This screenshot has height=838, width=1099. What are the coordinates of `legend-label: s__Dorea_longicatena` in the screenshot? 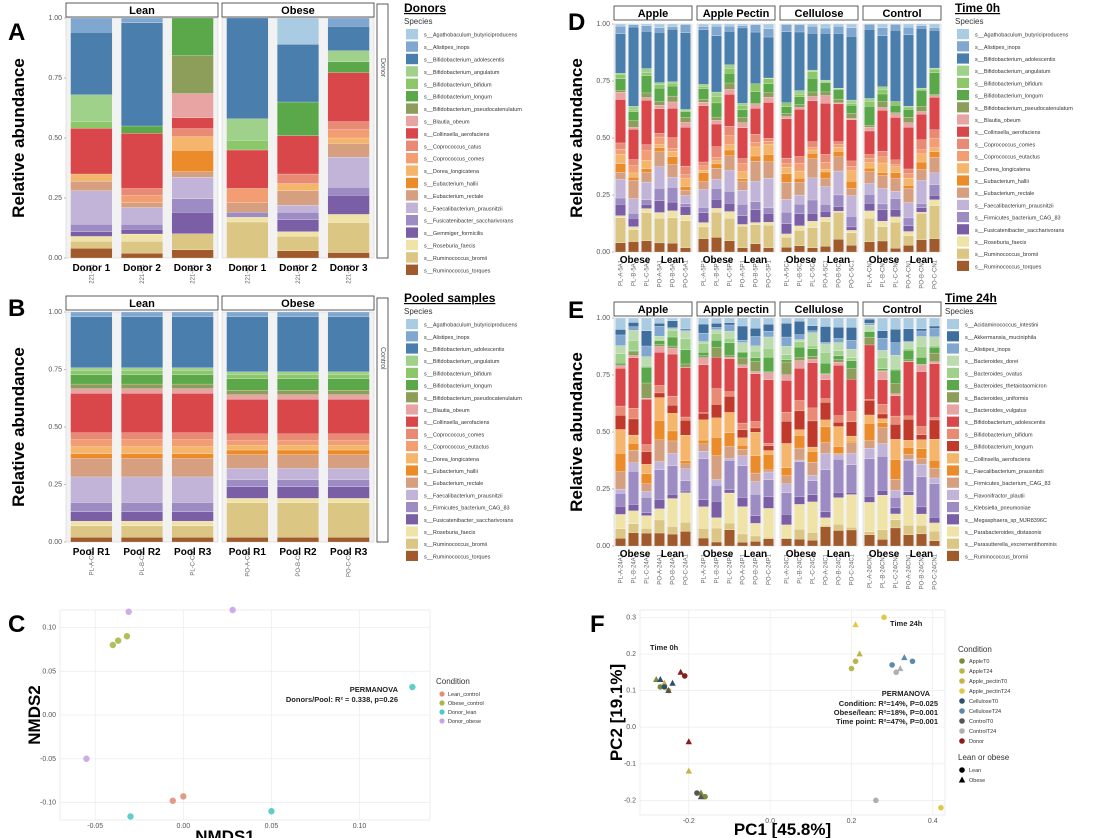 It's located at (452, 172).